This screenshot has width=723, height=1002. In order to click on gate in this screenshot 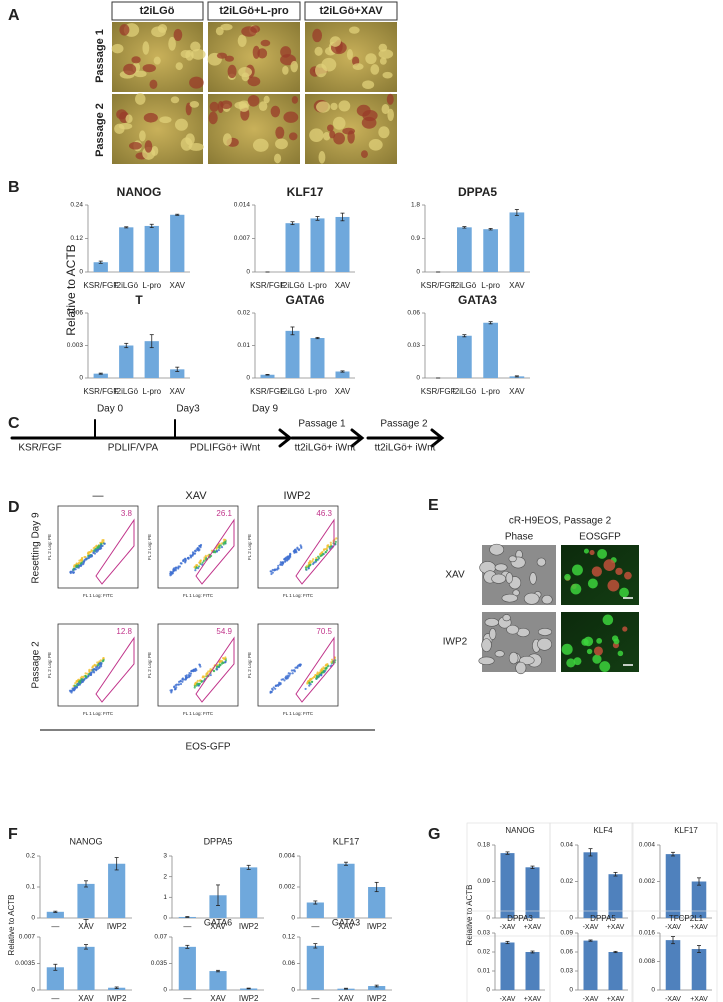, I will do `click(115, 669)`.